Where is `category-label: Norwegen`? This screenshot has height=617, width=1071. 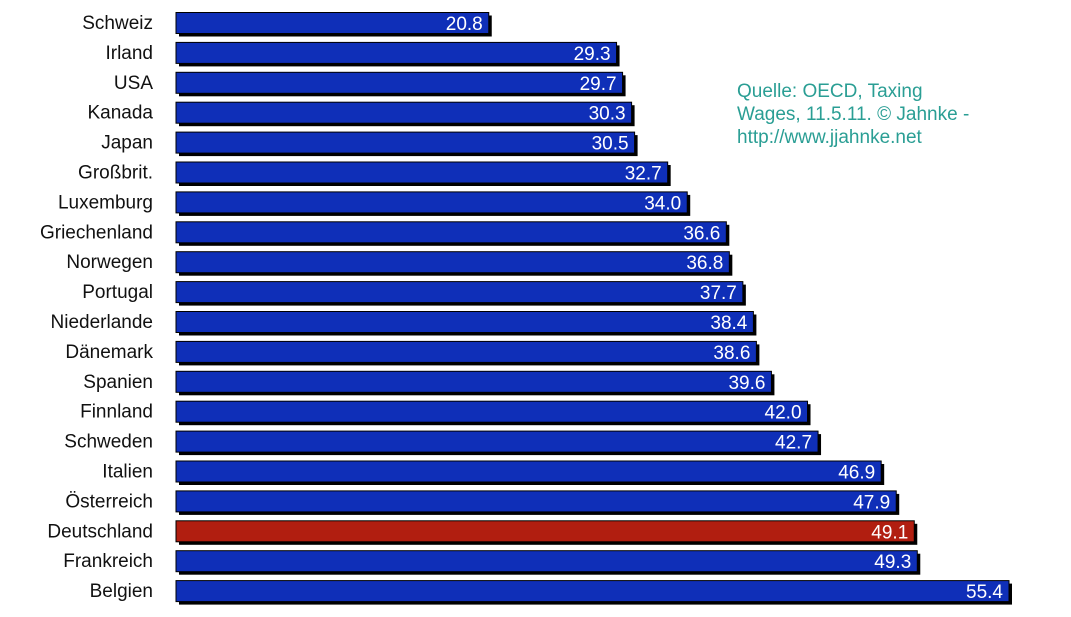
category-label: Norwegen is located at coordinates (109, 262).